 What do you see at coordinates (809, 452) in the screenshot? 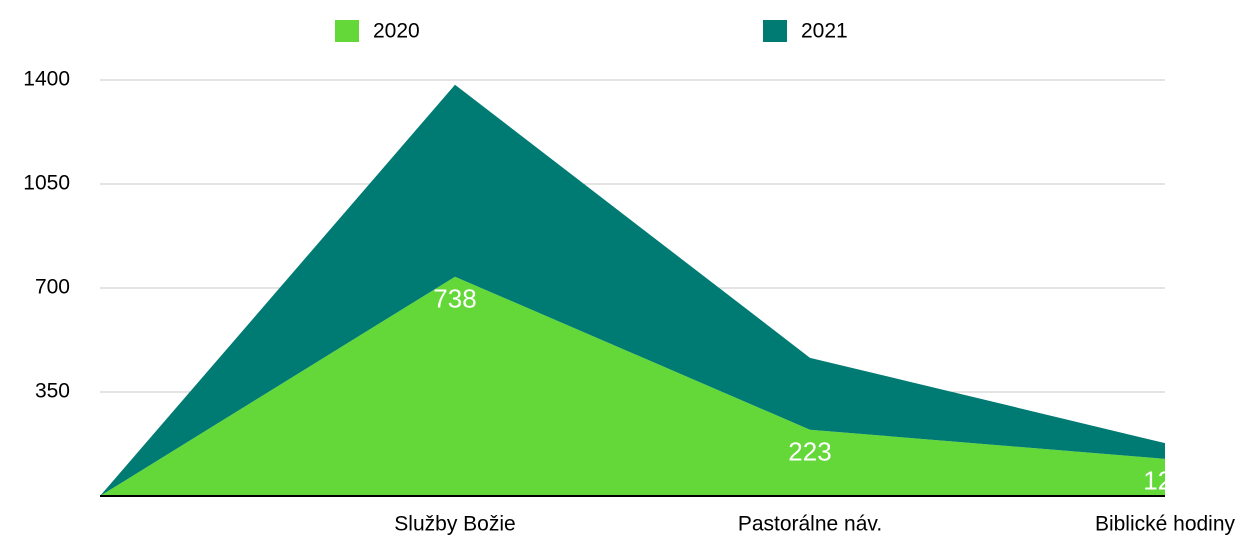
I see `data-label: 223` at bounding box center [809, 452].